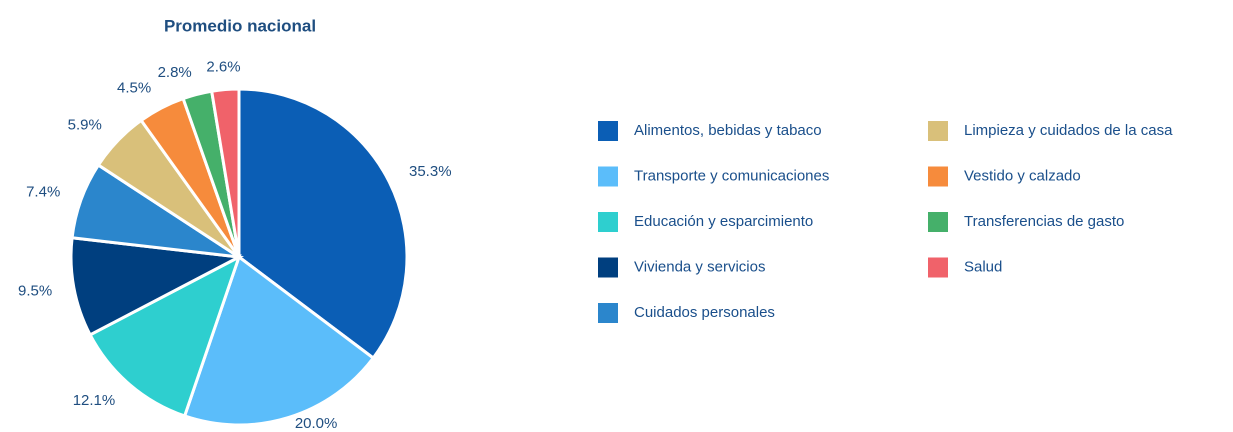 Image resolution: width=1233 pixels, height=432 pixels. Describe the element at coordinates (316, 423) in the screenshot. I see `slice-label: 20.0%` at that location.